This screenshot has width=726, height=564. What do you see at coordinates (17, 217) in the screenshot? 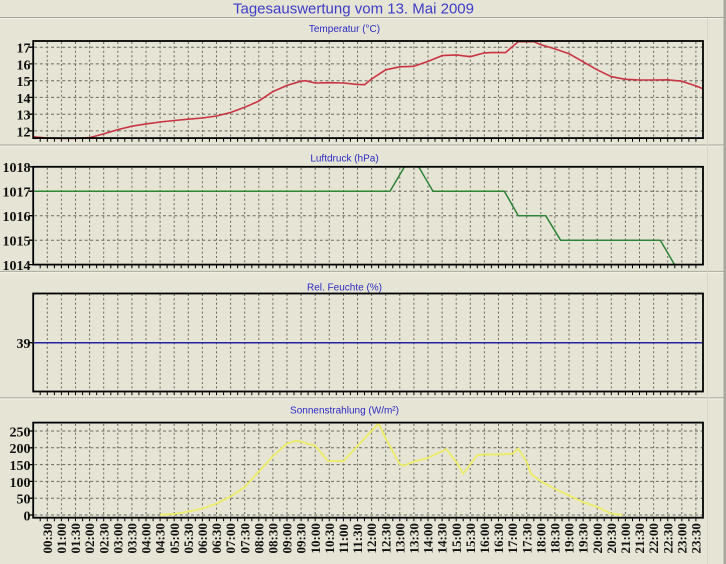
I see `svg-text: 1016` at bounding box center [17, 217].